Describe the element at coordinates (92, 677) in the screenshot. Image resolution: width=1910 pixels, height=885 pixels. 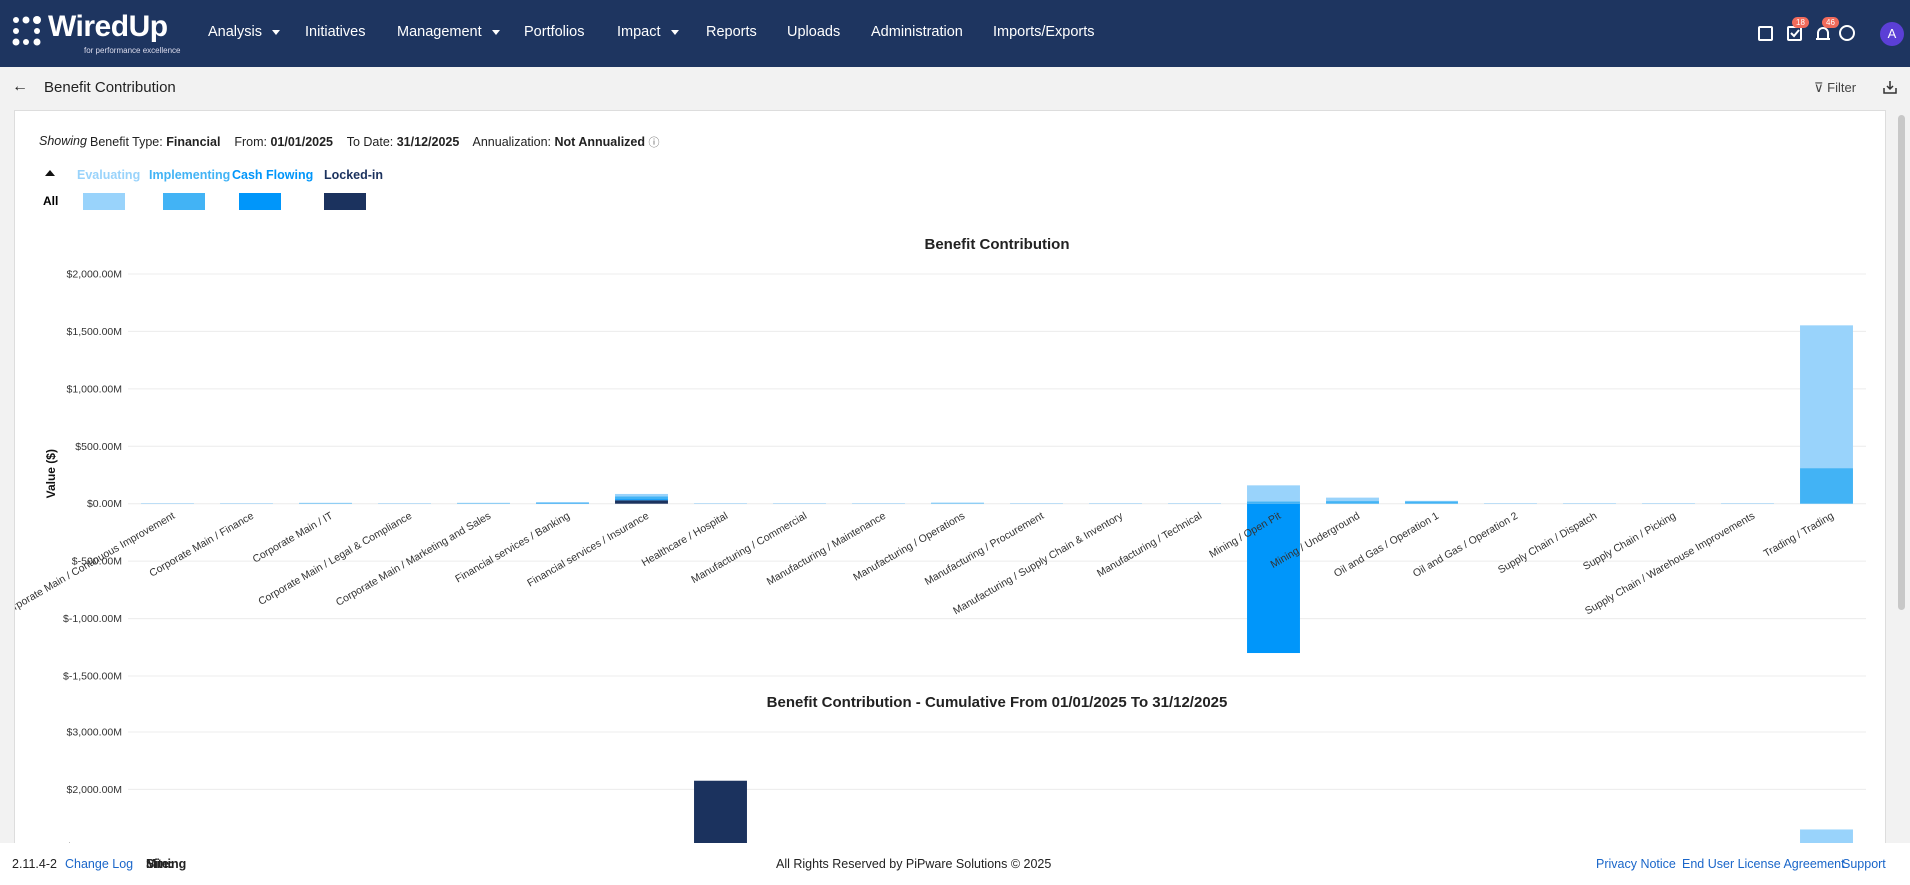
I see `y-tick-label: $-1,500.00M` at that location.